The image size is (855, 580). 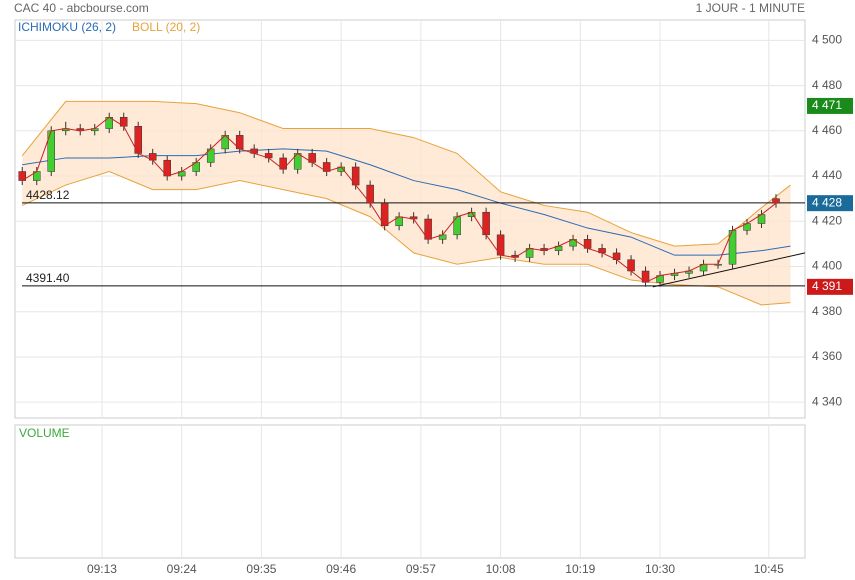 I want to click on price-tag-label: 4 391, so click(x=827, y=286).